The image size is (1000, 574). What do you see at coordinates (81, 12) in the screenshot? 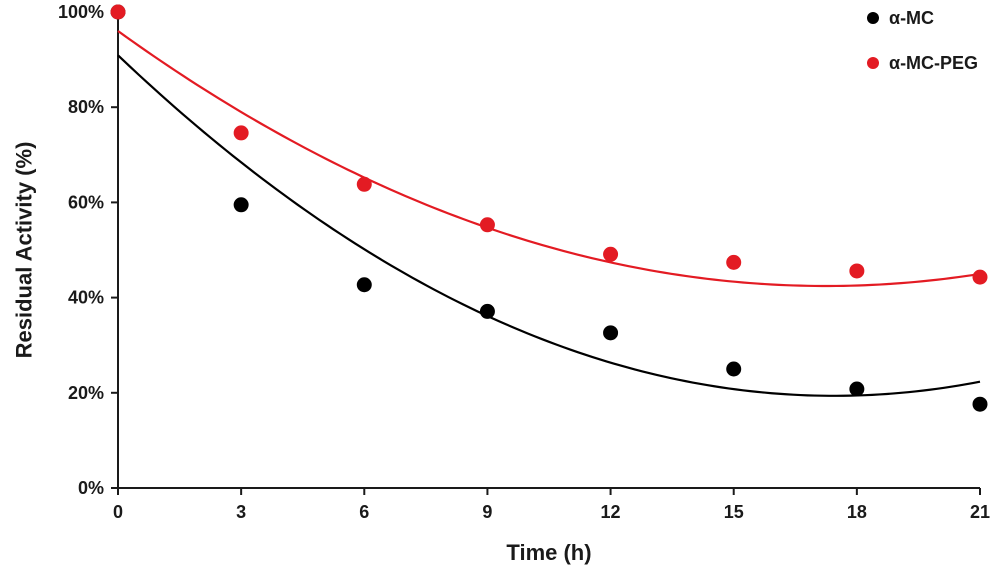
I see `y-tick-label: 100%` at bounding box center [81, 12].